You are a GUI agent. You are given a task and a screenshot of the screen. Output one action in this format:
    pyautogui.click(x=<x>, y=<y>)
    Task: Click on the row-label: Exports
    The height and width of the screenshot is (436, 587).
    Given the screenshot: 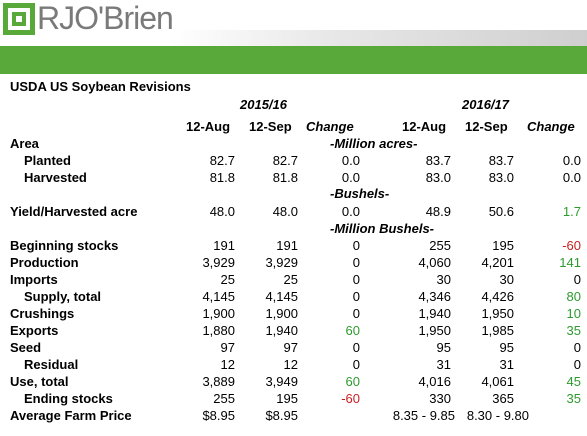 What is the action you would take?
    pyautogui.click(x=34, y=330)
    